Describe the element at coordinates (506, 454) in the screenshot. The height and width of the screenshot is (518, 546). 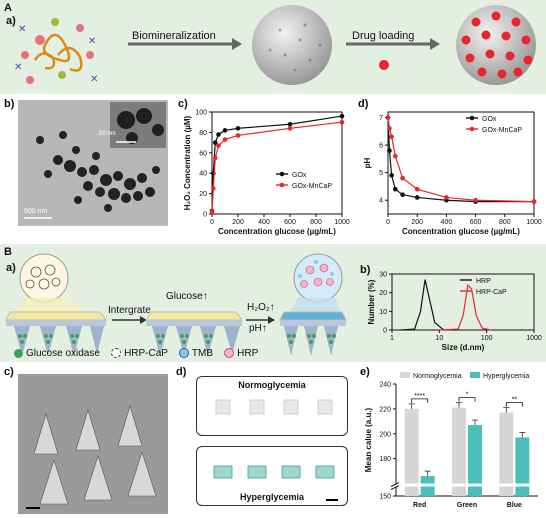
I see `bar-blue-normoglycemia` at that location.